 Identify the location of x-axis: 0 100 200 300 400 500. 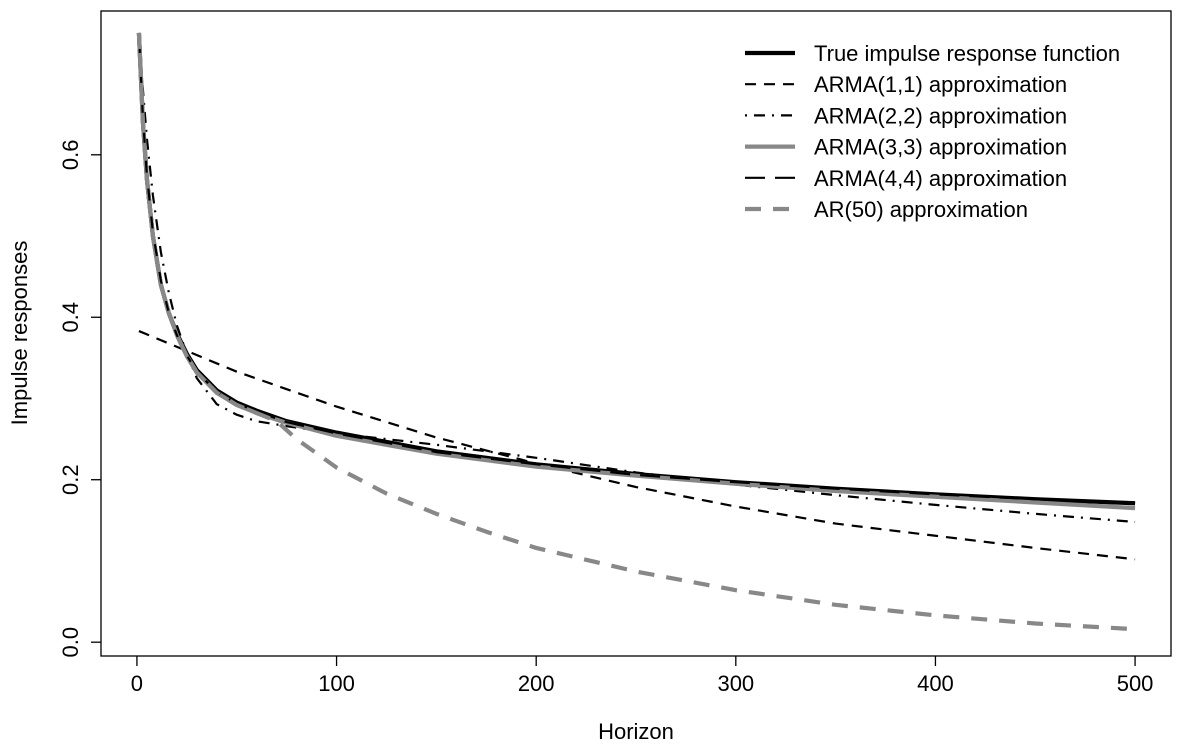
(642, 676).